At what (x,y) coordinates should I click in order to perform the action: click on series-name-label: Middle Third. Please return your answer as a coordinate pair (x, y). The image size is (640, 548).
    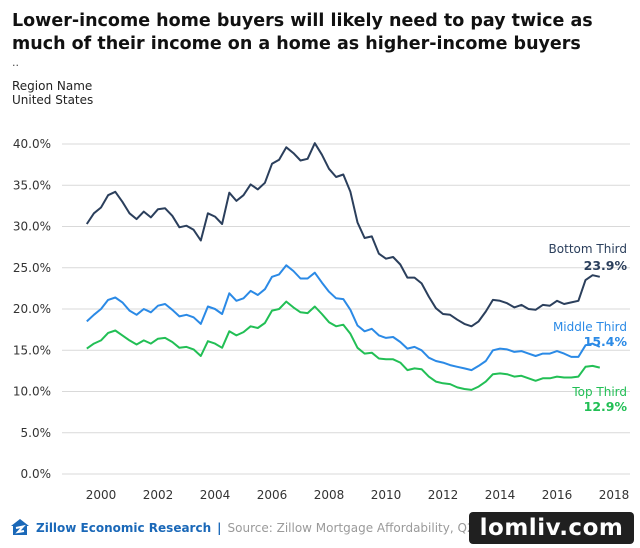
    Looking at the image, I should click on (590, 327).